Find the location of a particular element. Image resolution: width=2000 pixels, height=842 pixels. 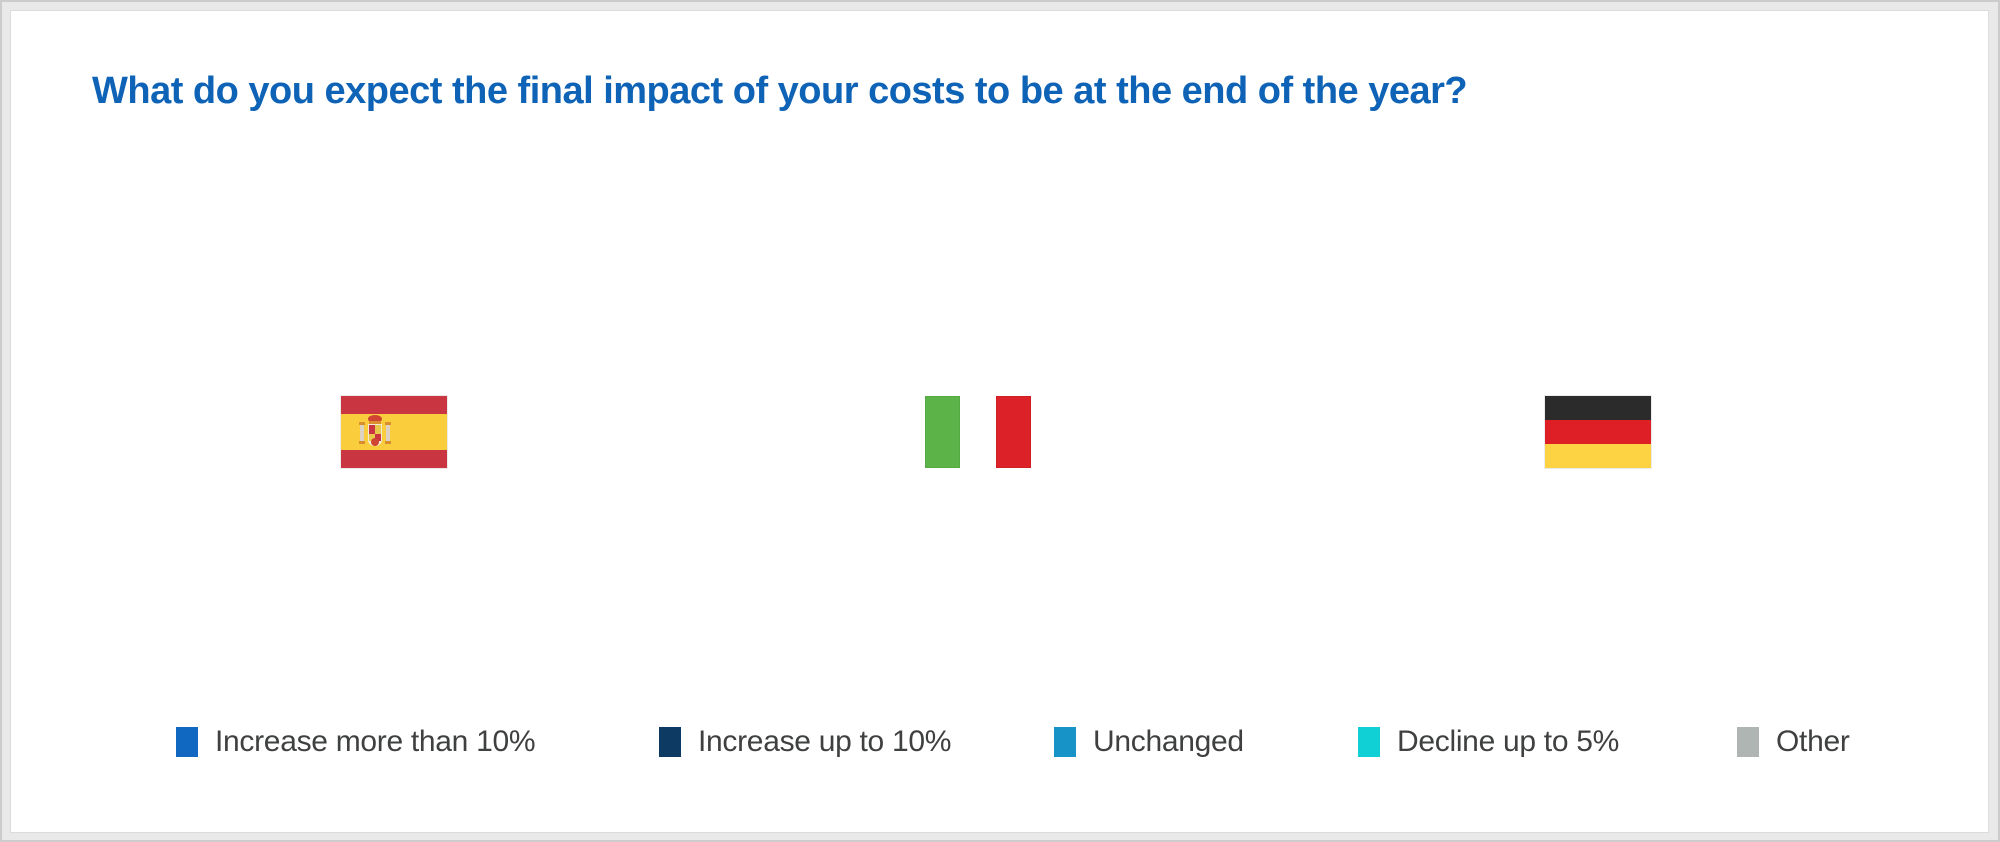

legend-item-decline-up-to-5: Decline up to 5% is located at coordinates (1488, 742).